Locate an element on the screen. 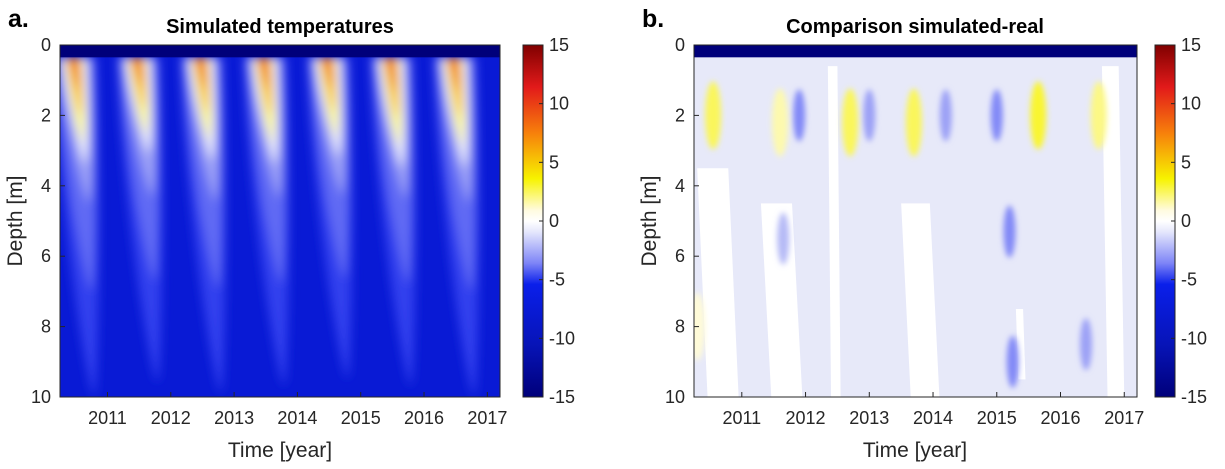  panel-a-colorbar-ticks: 15 10 5 0 -5 -10 -15 is located at coordinates (557, 221).